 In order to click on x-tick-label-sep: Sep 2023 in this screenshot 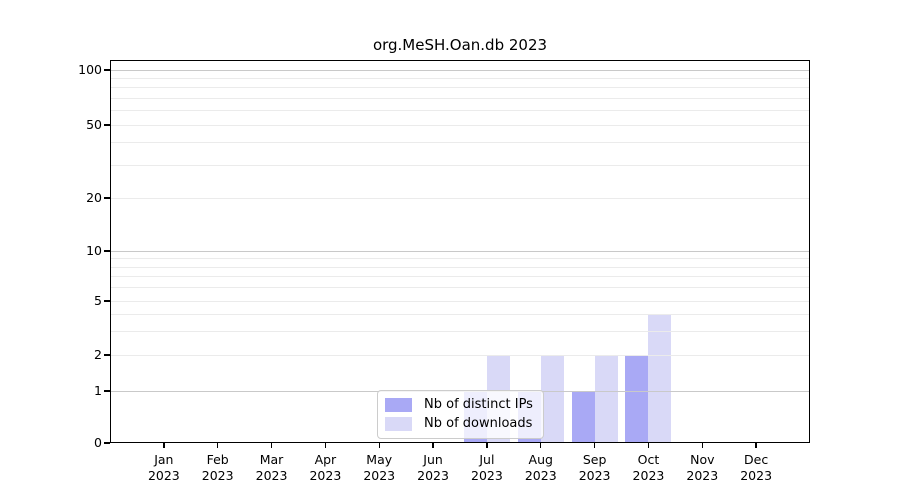, I will do `click(594, 467)`.